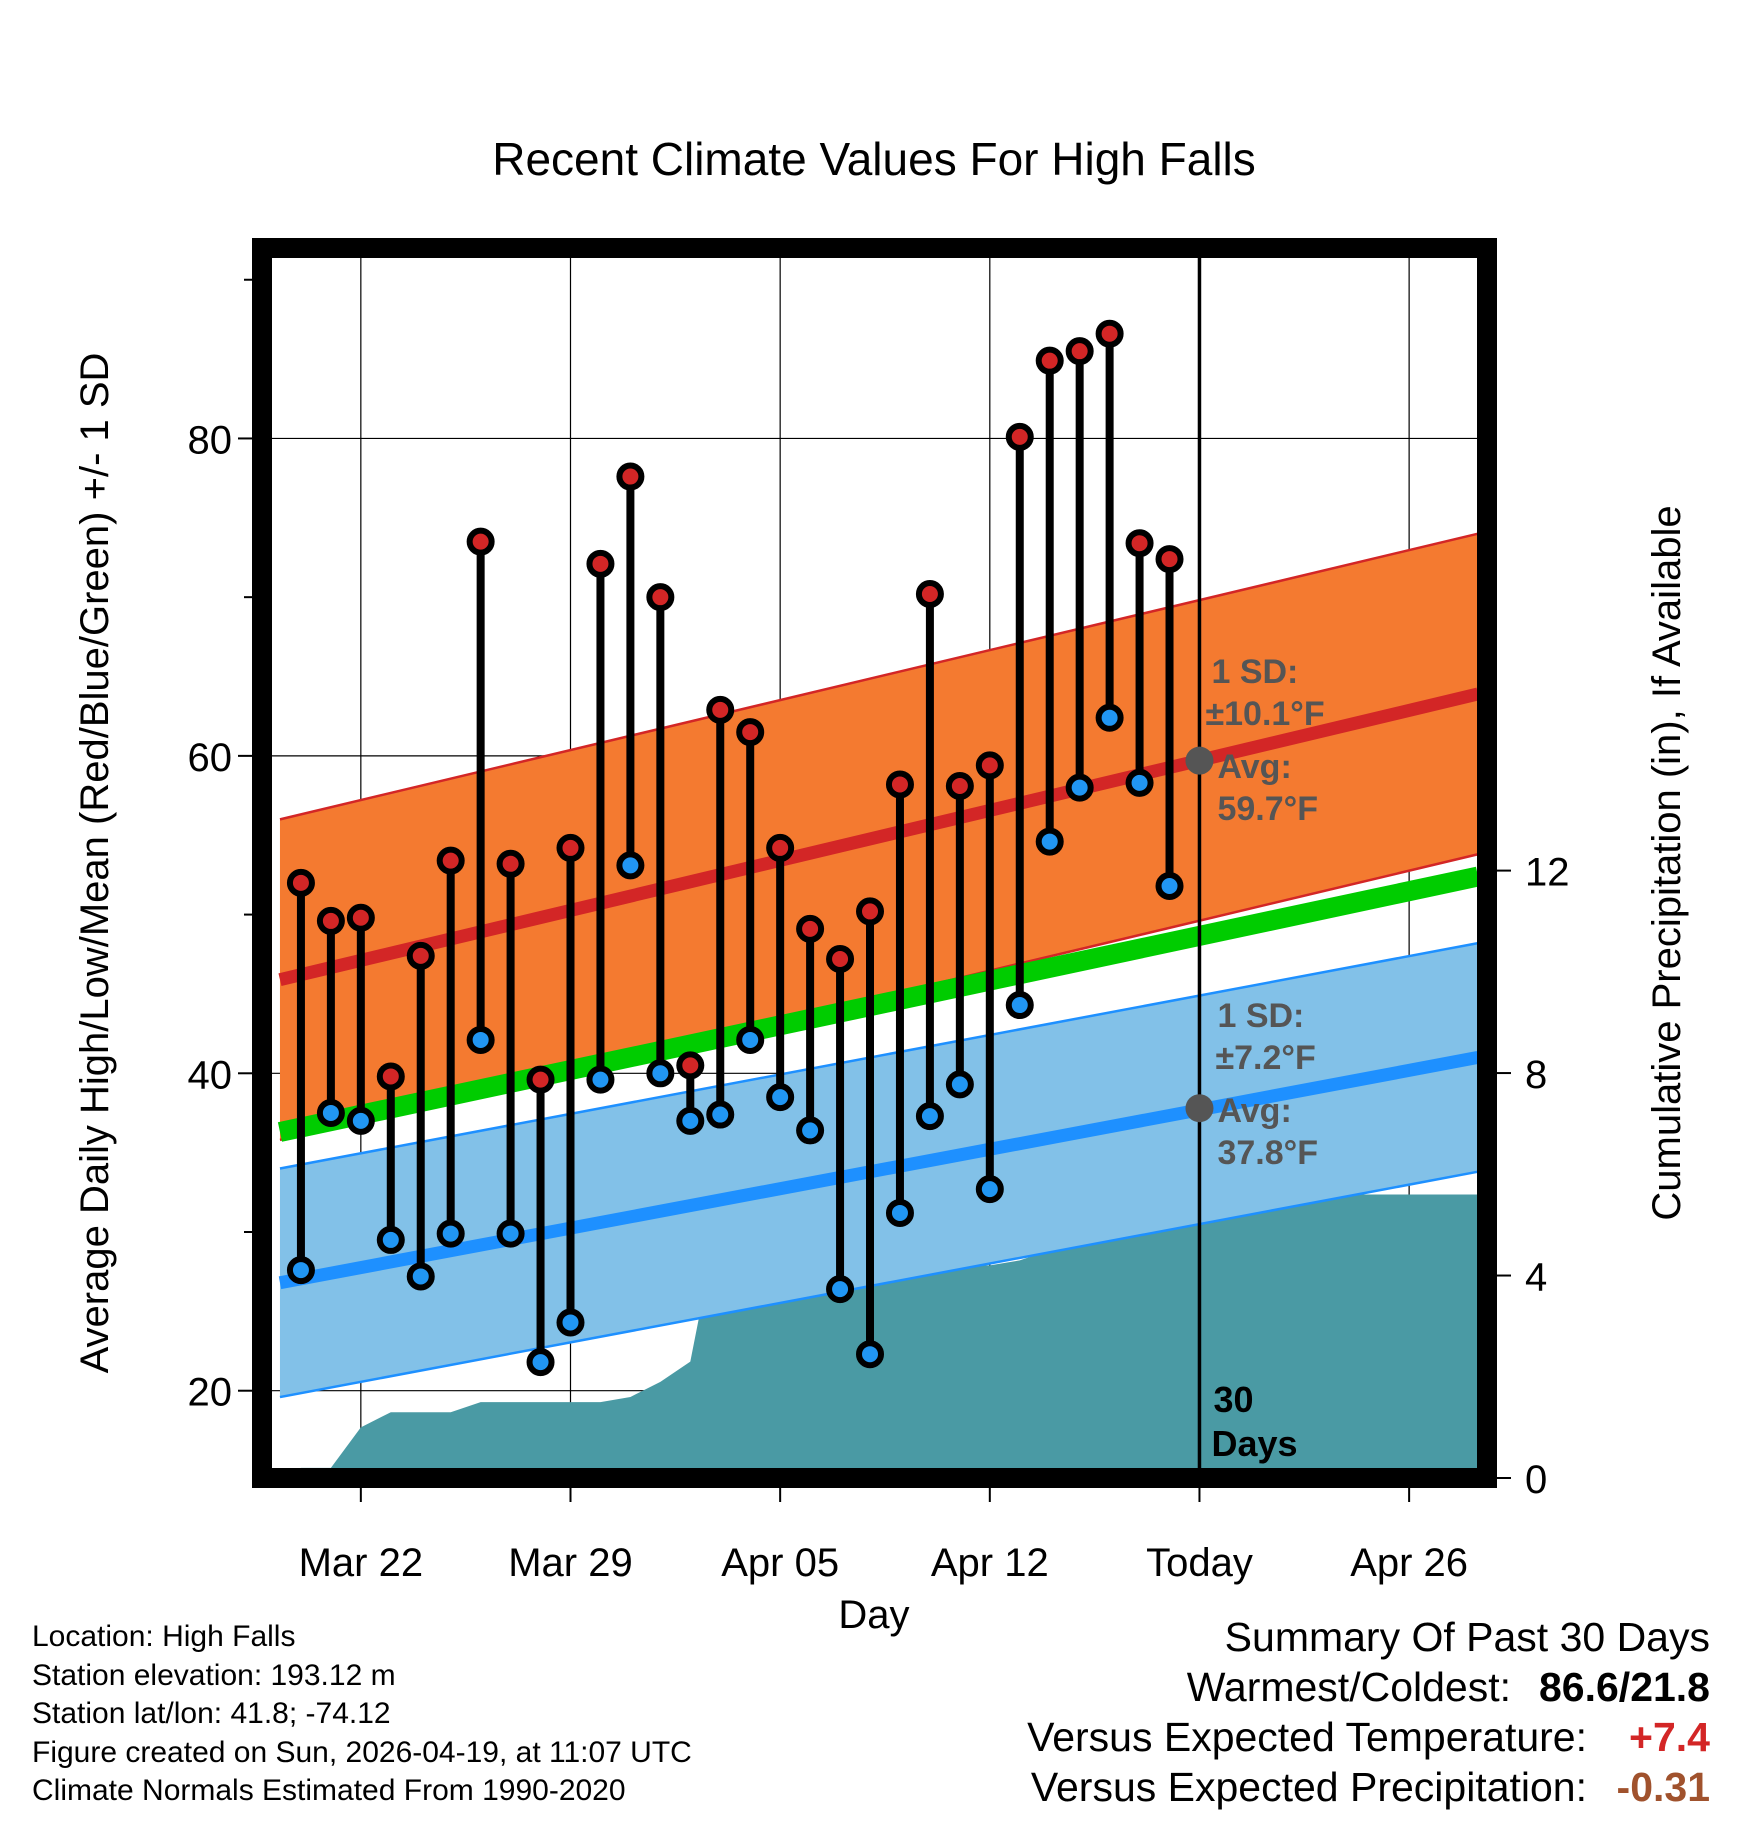 This screenshot has width=1748, height=1828. I want to click on y2-tick-label: 0, so click(1536, 1480).